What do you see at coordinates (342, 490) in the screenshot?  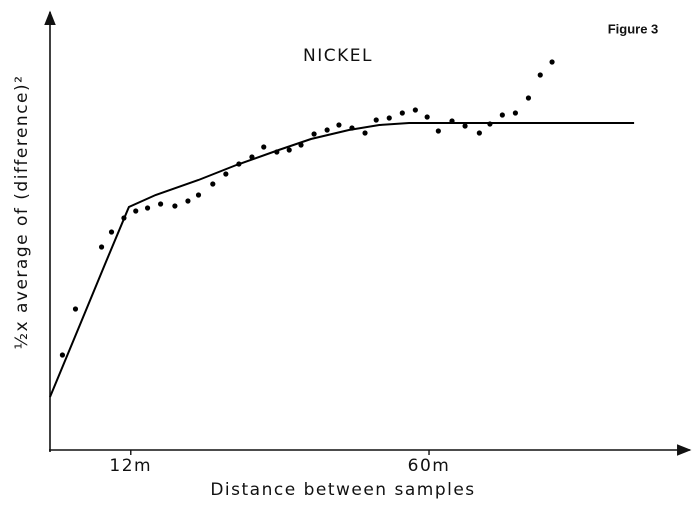 I see `x-axis-label: Distance between samples` at bounding box center [342, 490].